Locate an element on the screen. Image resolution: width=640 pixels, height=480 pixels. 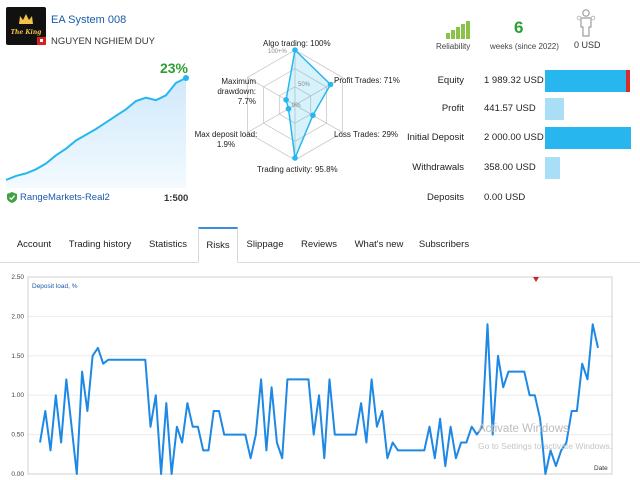
trader-avatar: The King is located at coordinates (26, 26).